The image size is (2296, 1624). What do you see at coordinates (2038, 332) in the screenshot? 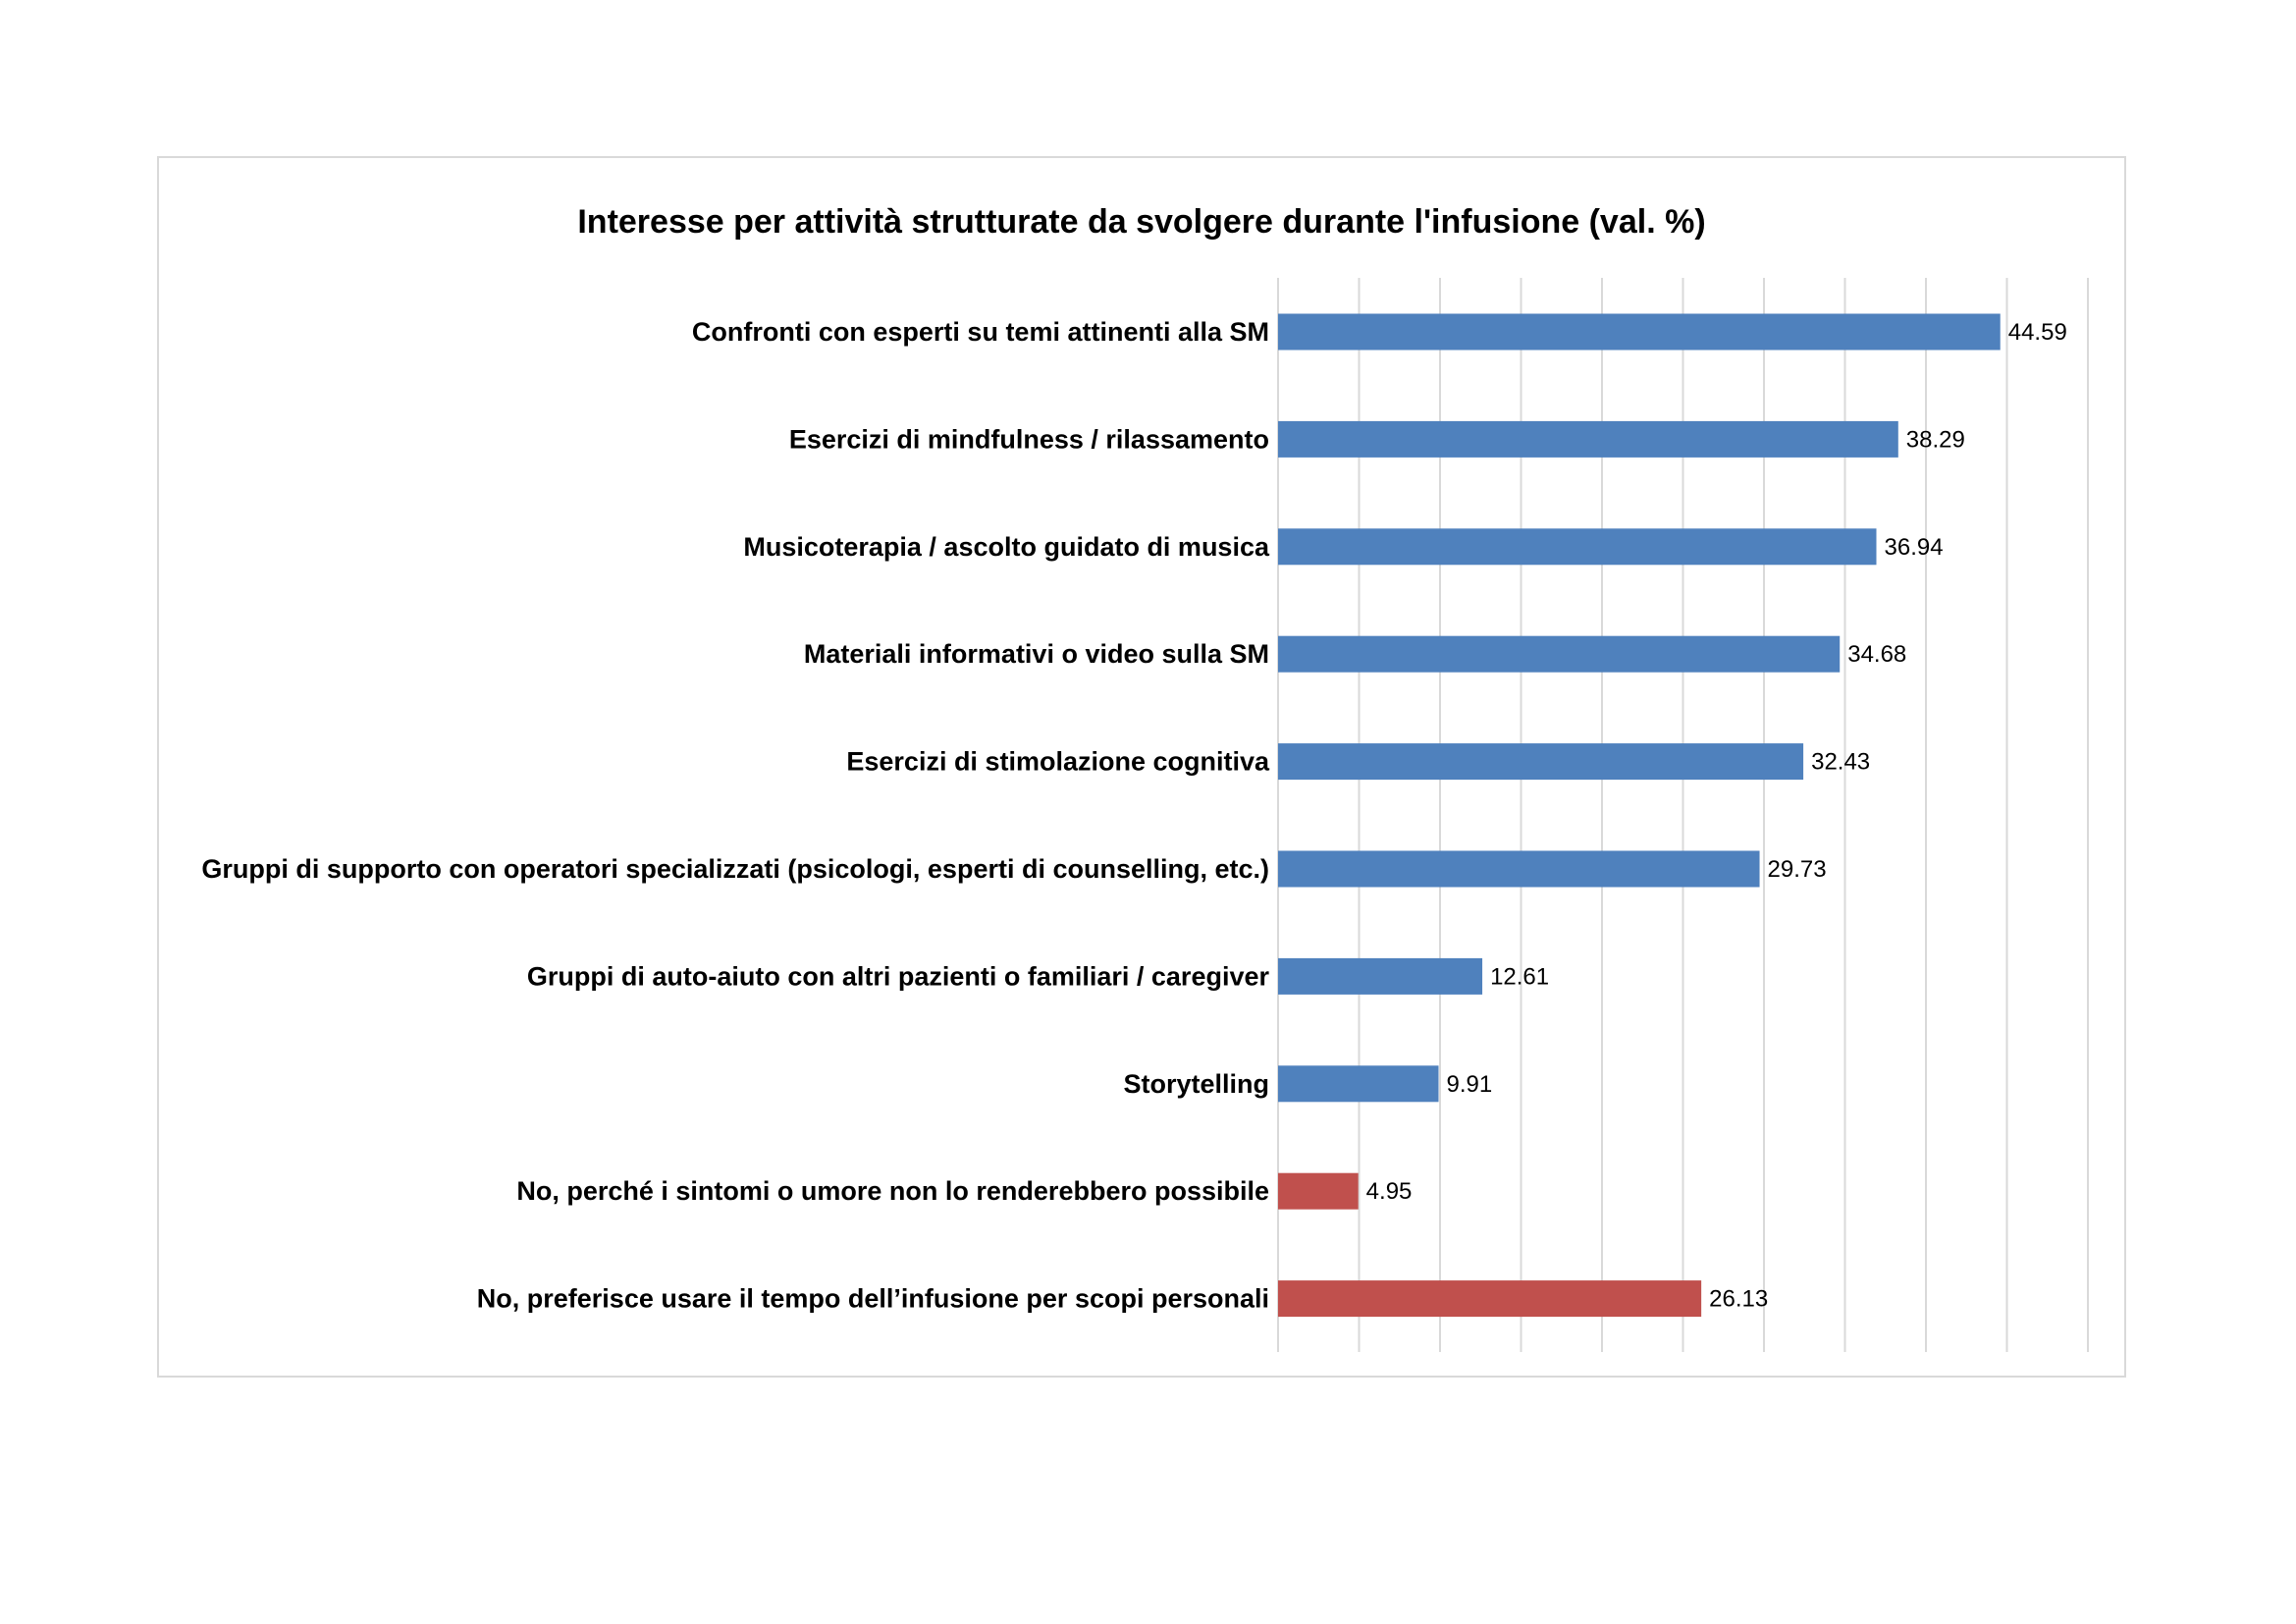
I see `data-label: 44.59` at bounding box center [2038, 332].